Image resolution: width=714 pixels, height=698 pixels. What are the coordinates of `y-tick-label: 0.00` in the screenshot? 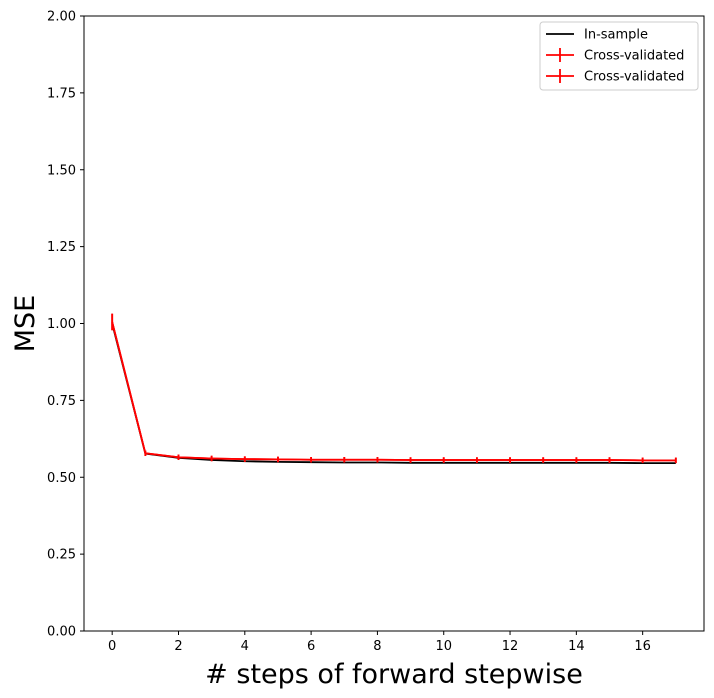 It's located at (61, 632).